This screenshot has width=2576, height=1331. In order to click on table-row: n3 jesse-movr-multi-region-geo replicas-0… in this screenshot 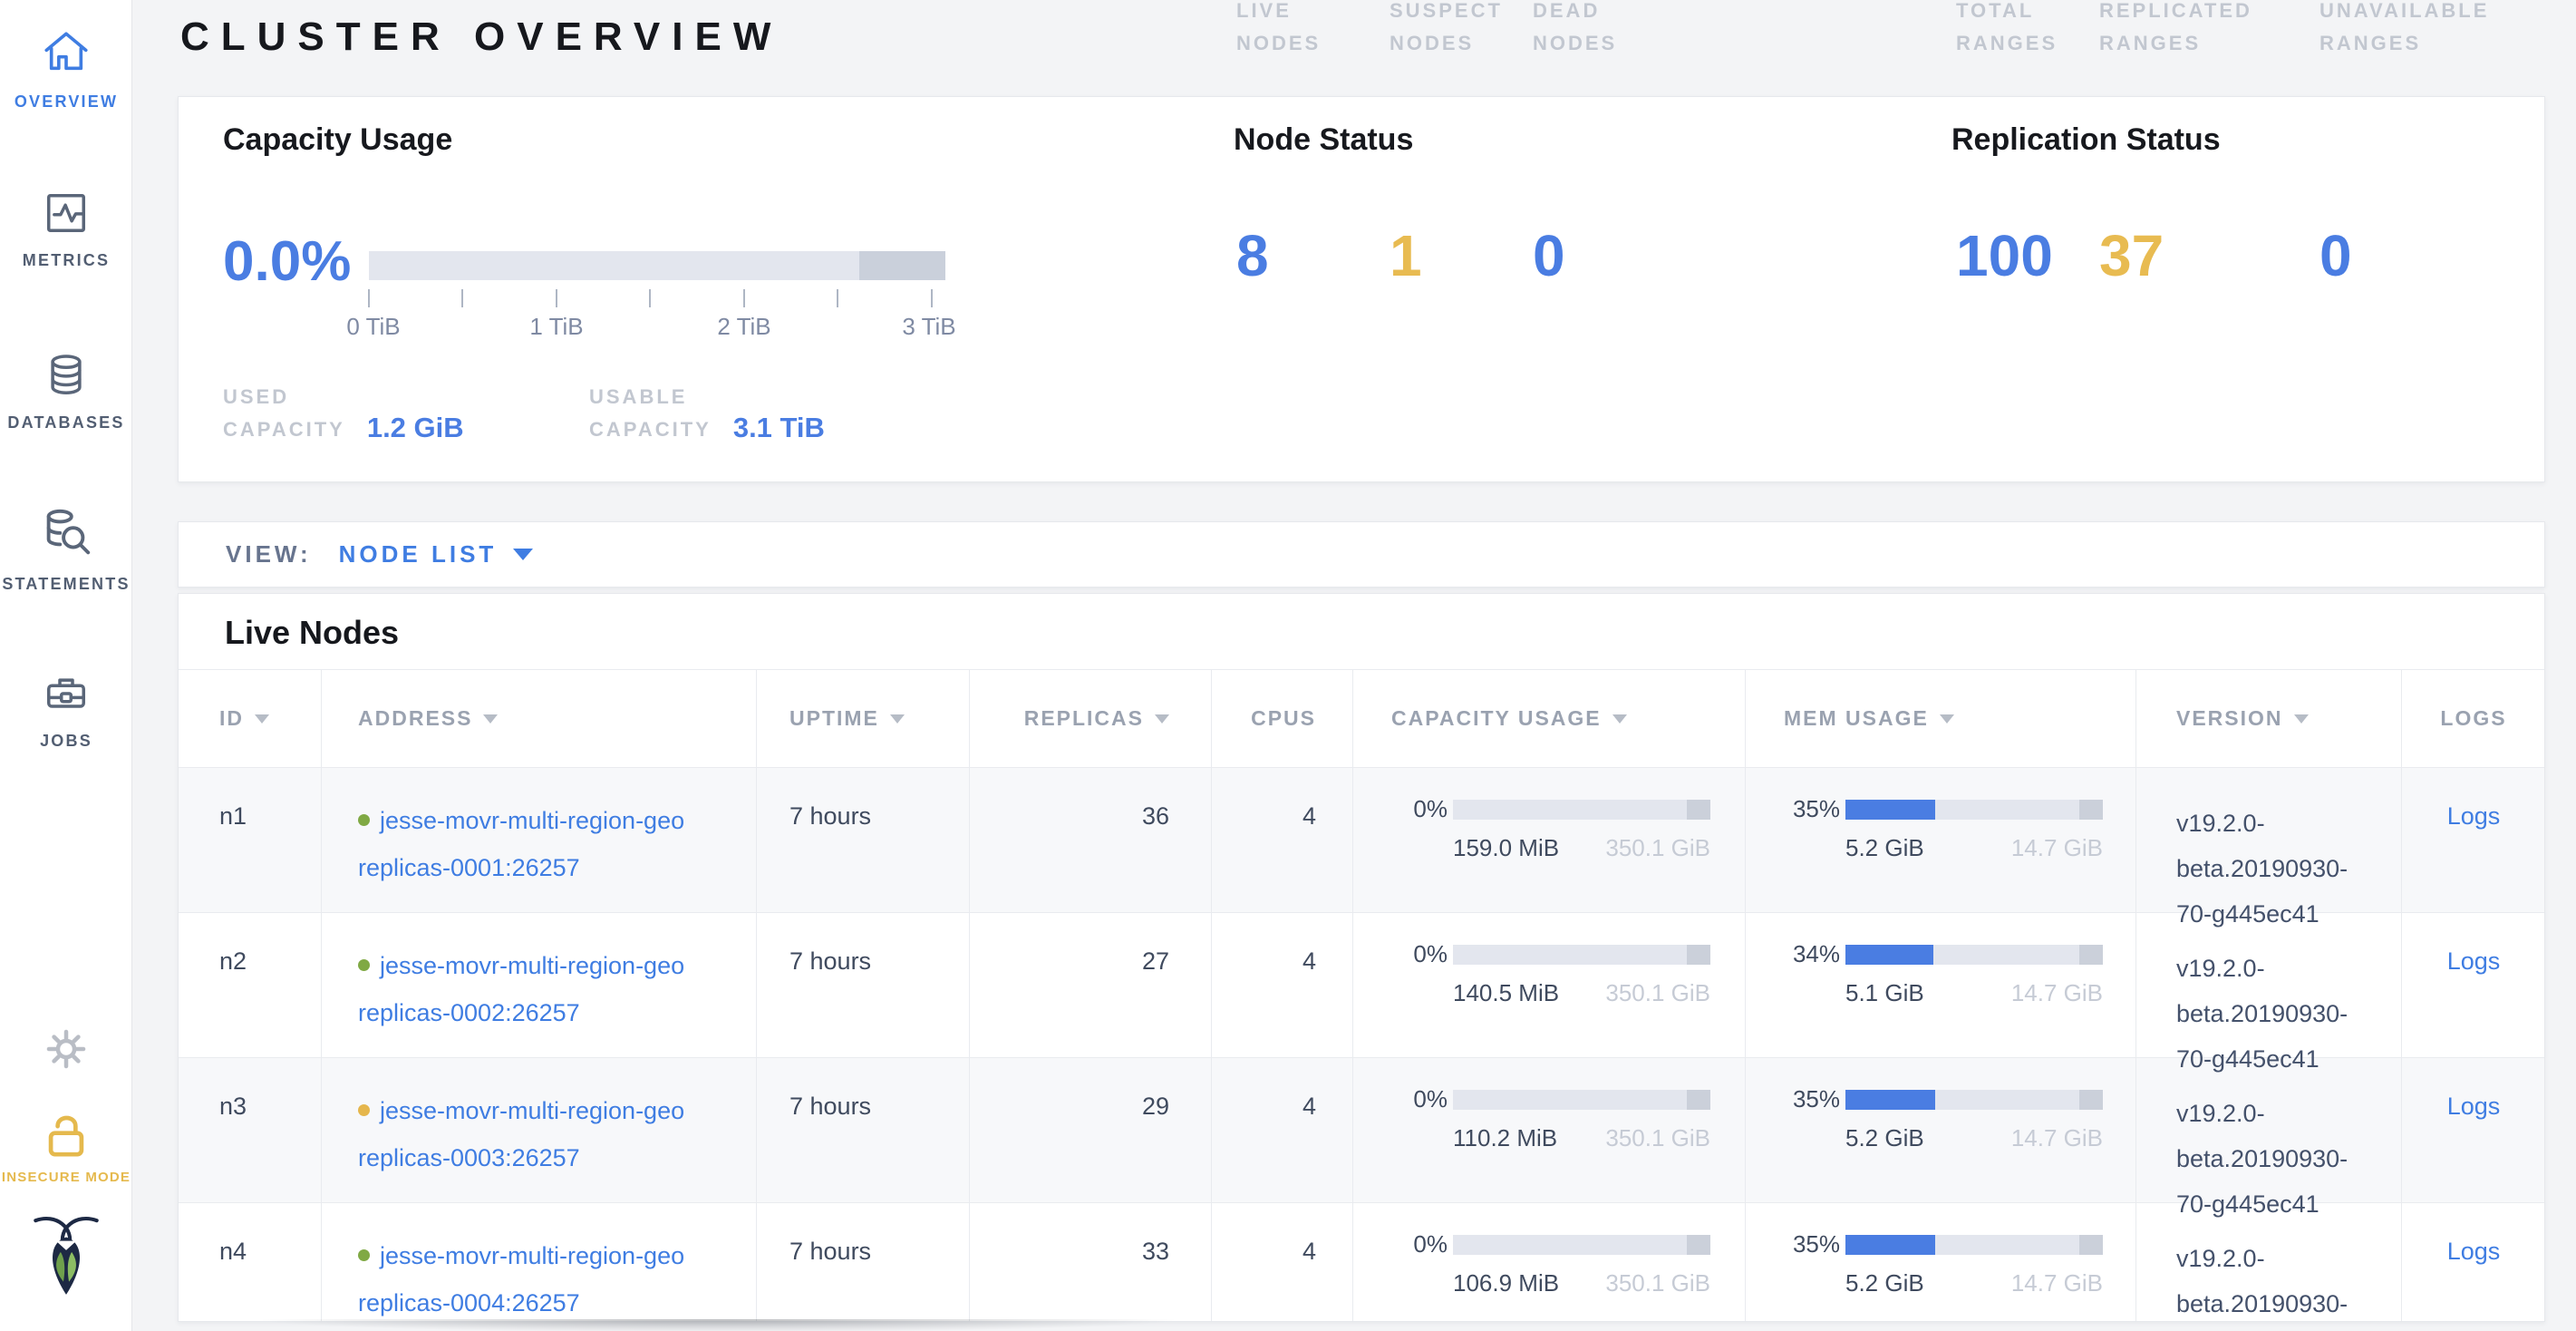, I will do `click(1361, 1142)`.